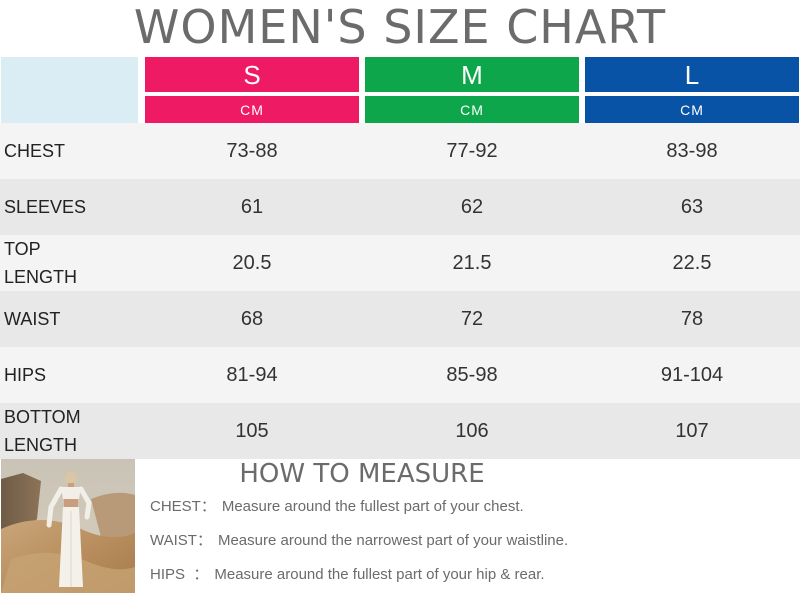  I want to click on measure-key-hips: HIPS ：, so click(179, 574).